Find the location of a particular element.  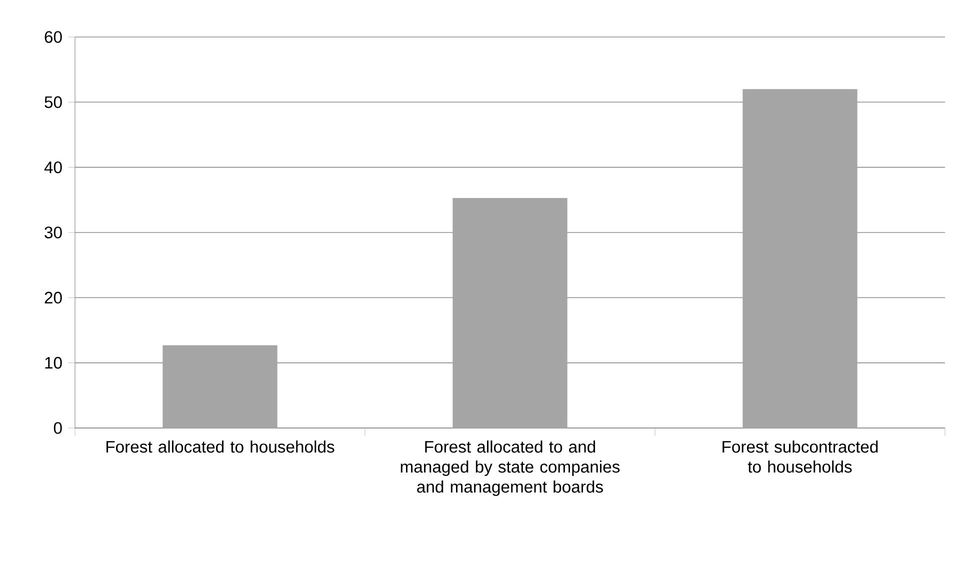

y-tick-label: 50 is located at coordinates (53, 102).